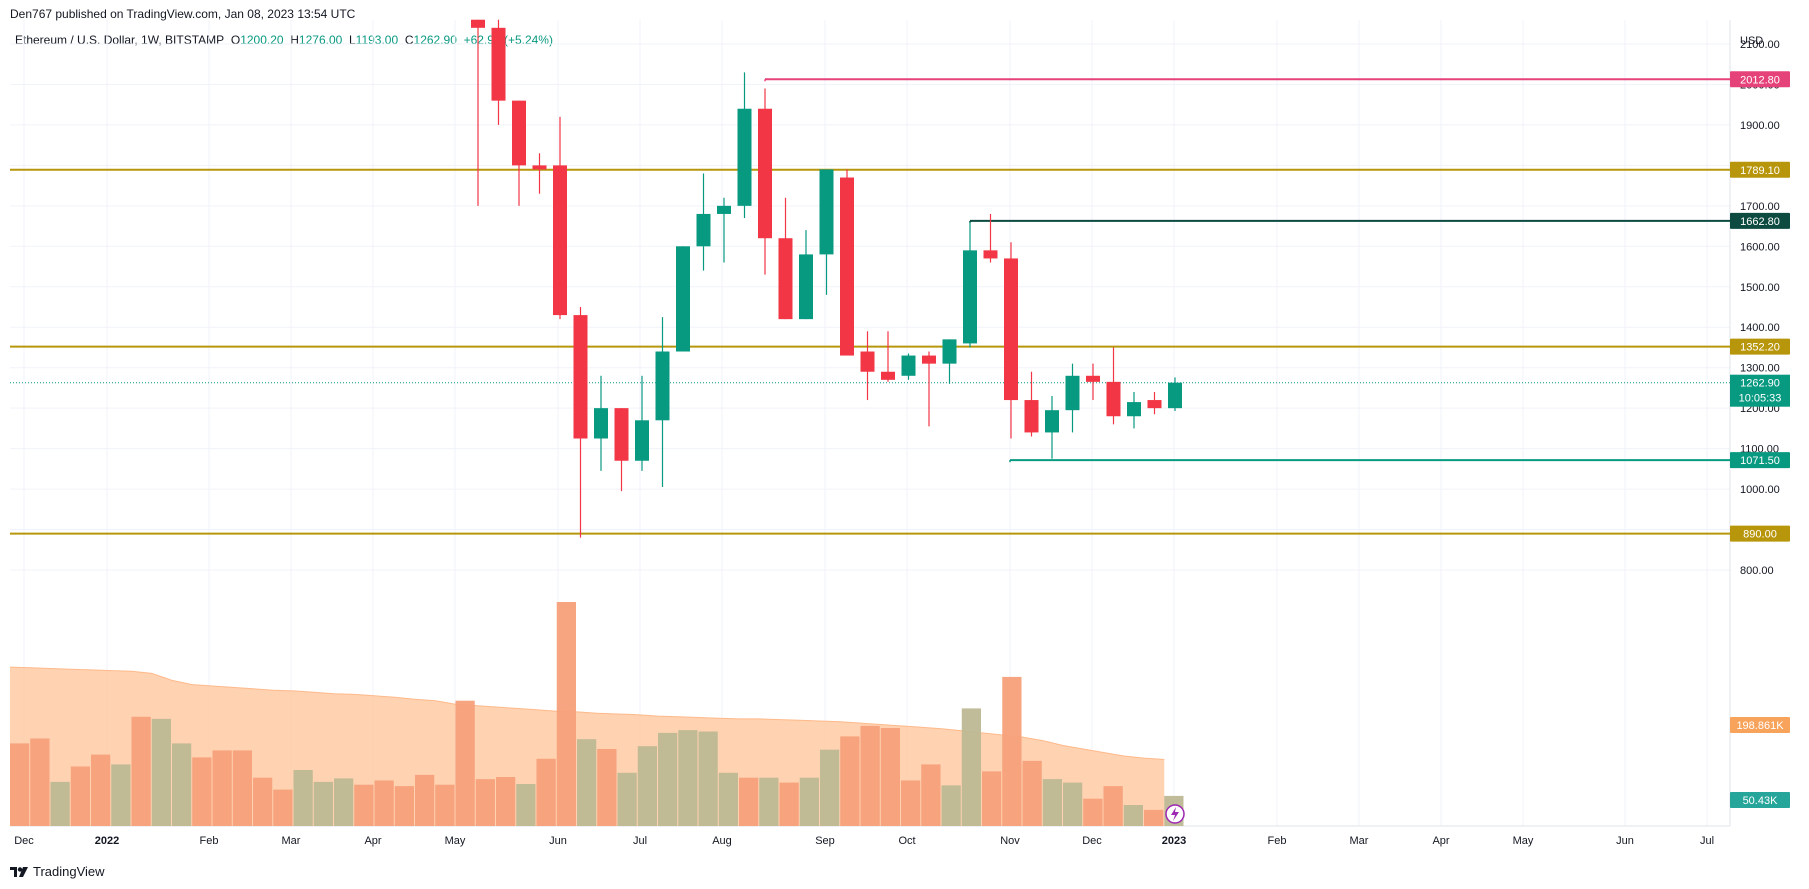  I want to click on price-tick-label: 1700.00, so click(1760, 207).